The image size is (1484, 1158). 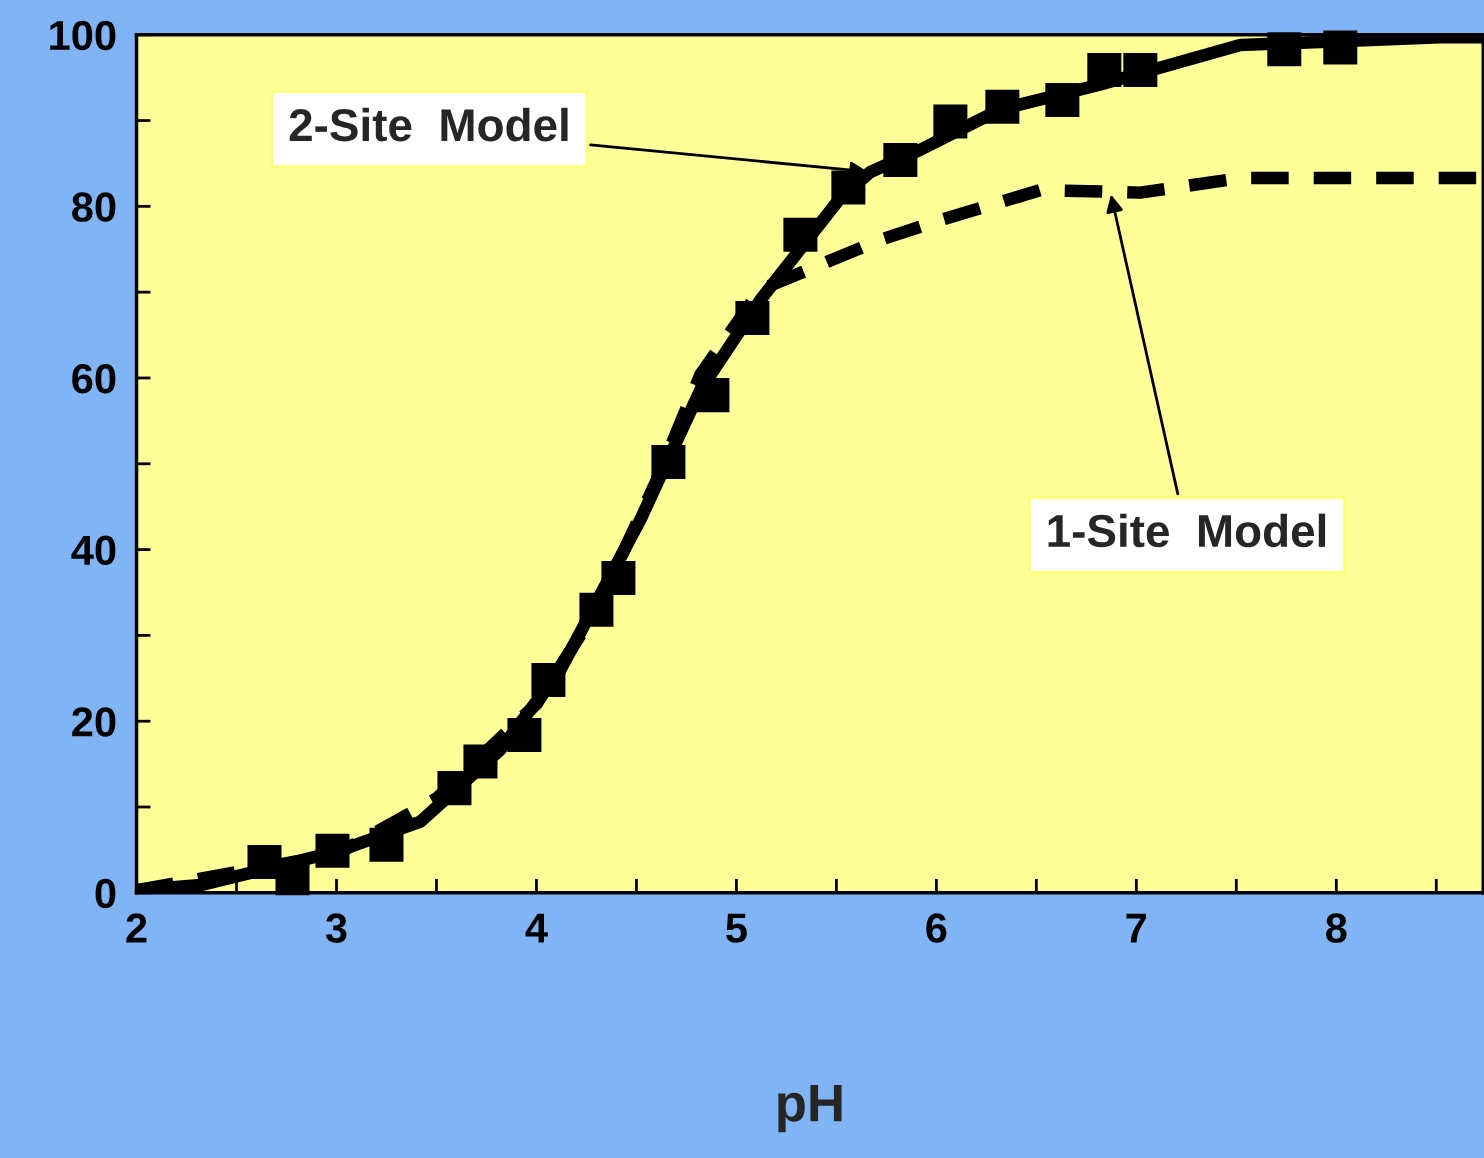 What do you see at coordinates (1336, 928) in the screenshot?
I see `x-tick-label: 8` at bounding box center [1336, 928].